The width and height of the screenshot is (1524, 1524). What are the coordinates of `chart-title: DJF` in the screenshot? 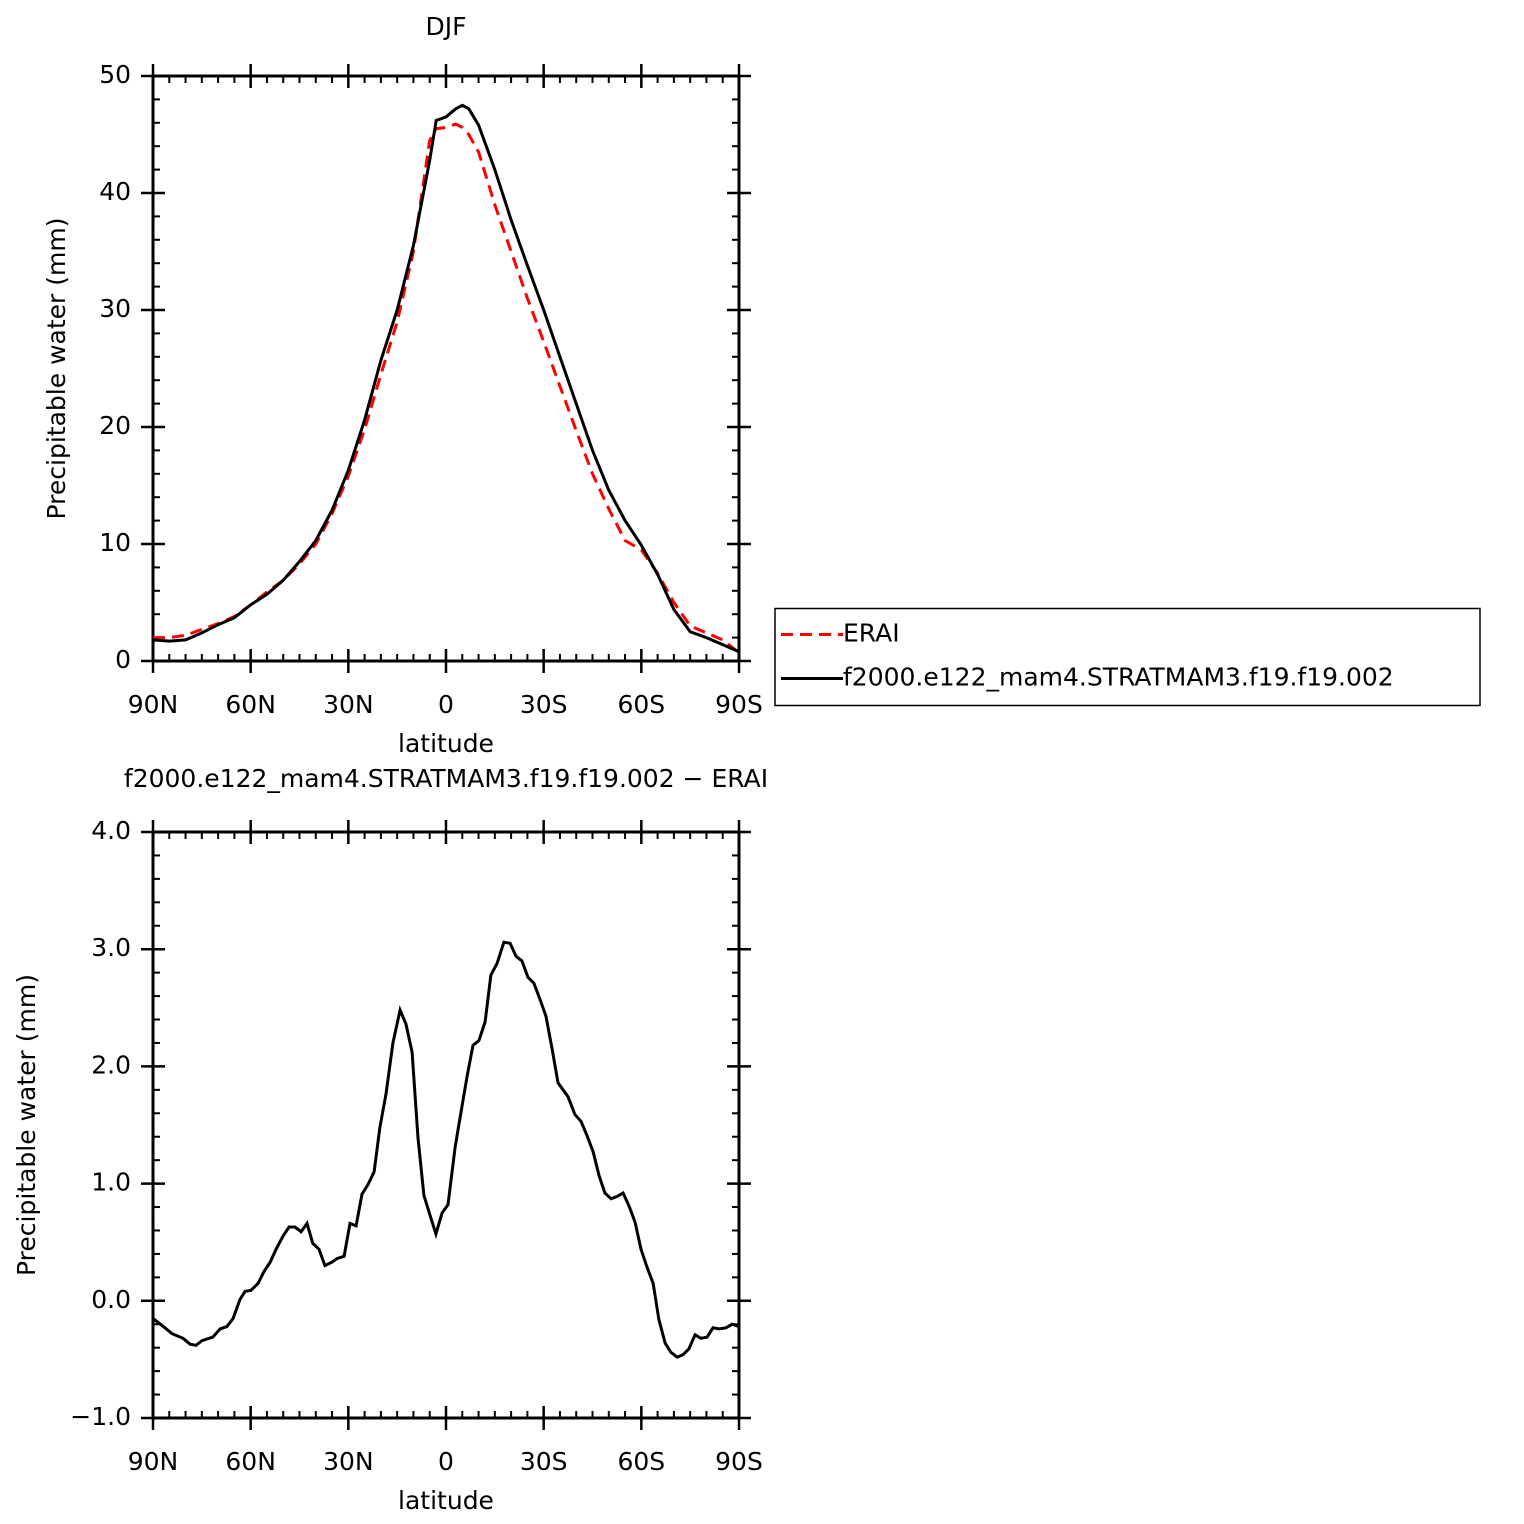 It's located at (445, 26).